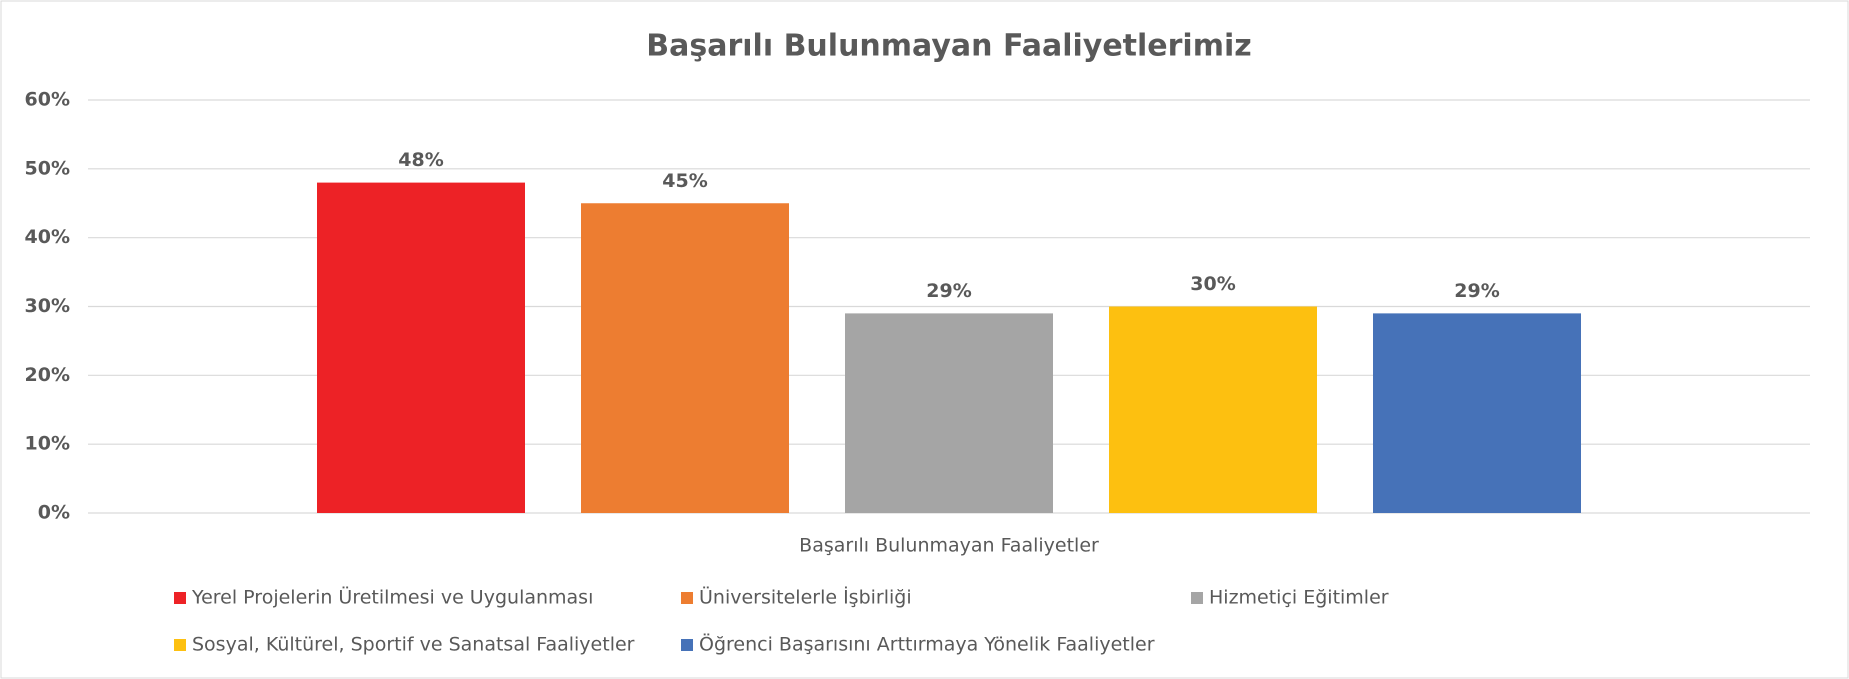 This screenshot has width=1849, height=679. I want to click on y-tick-label: 40%, so click(47, 237).